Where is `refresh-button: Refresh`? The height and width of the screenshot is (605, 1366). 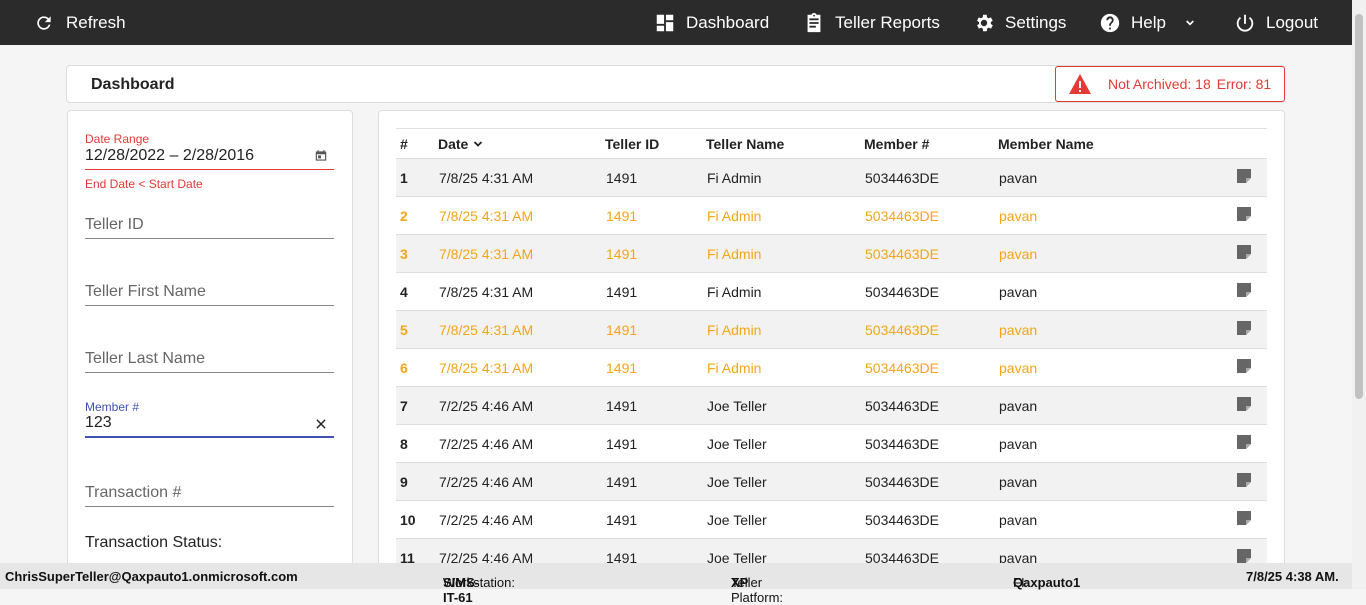 refresh-button: Refresh is located at coordinates (80, 22).